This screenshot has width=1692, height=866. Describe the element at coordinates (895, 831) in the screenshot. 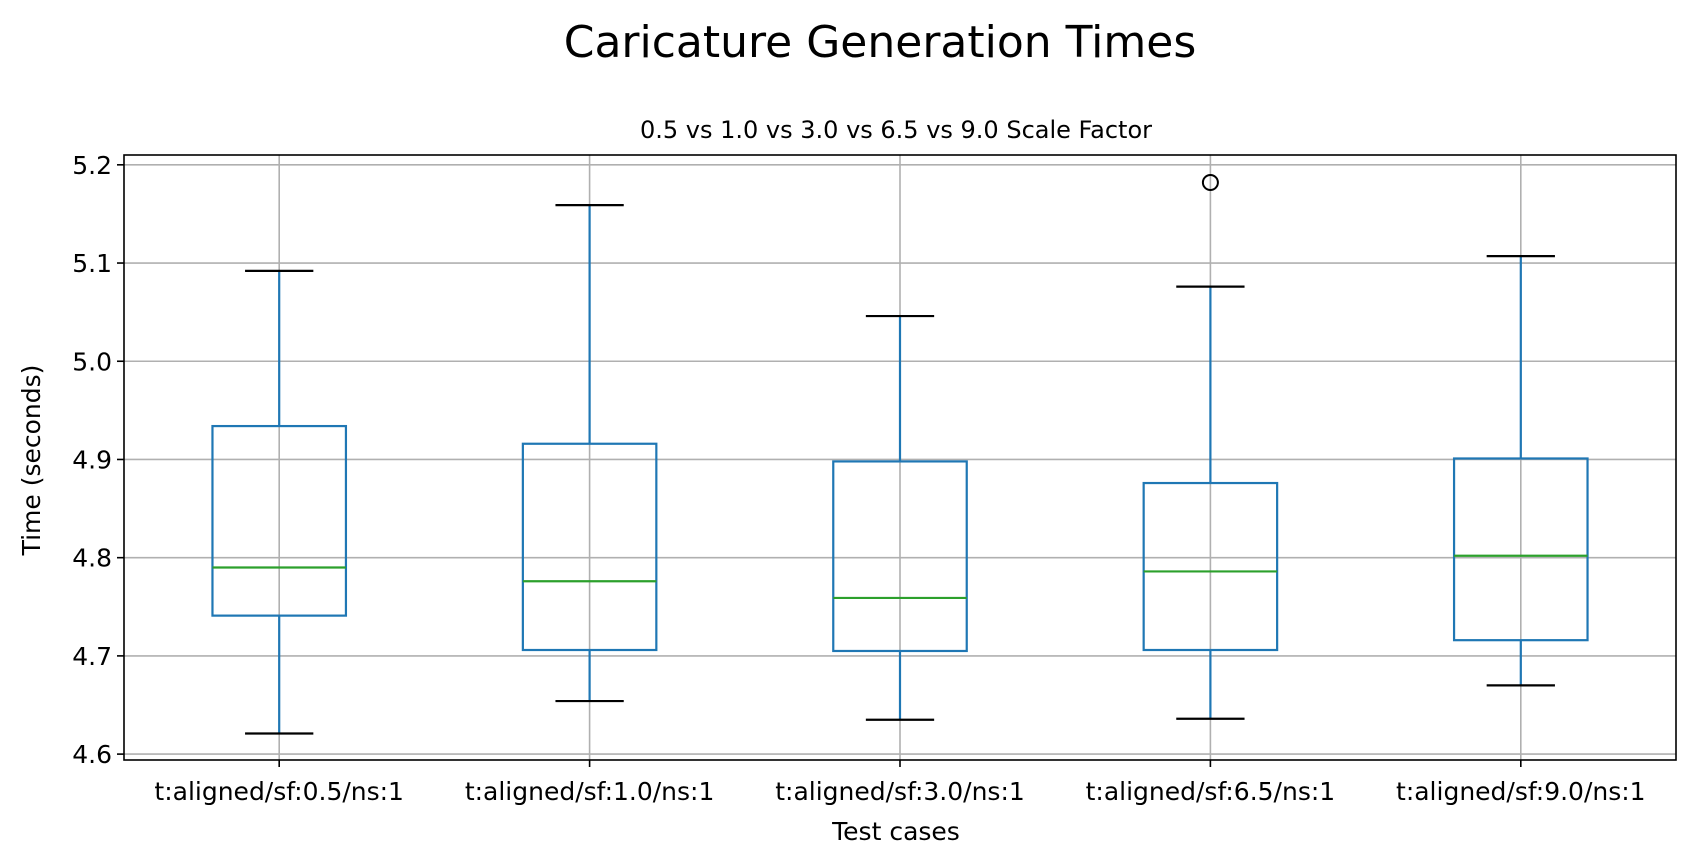

I see `x-axis-label: Test cases` at that location.